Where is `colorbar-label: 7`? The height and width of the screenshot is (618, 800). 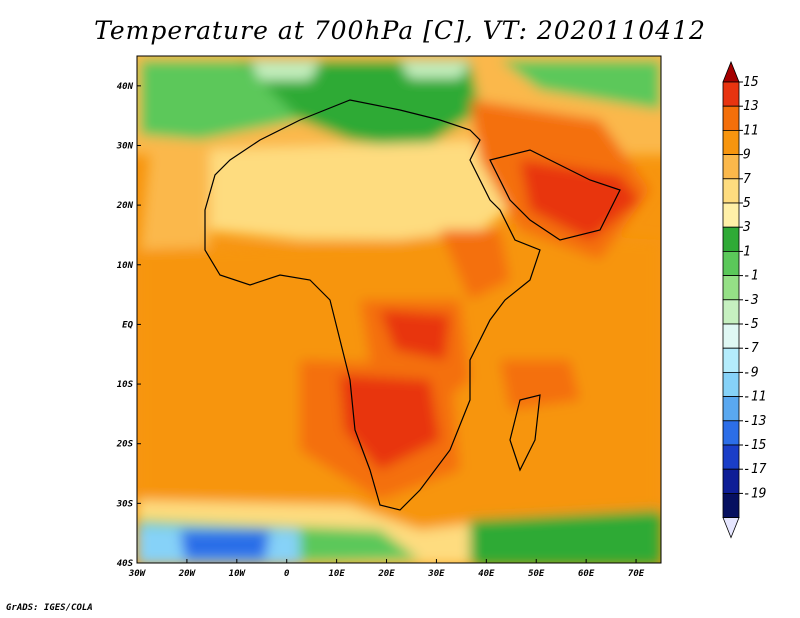 colorbar-label: 7 is located at coordinates (747, 179).